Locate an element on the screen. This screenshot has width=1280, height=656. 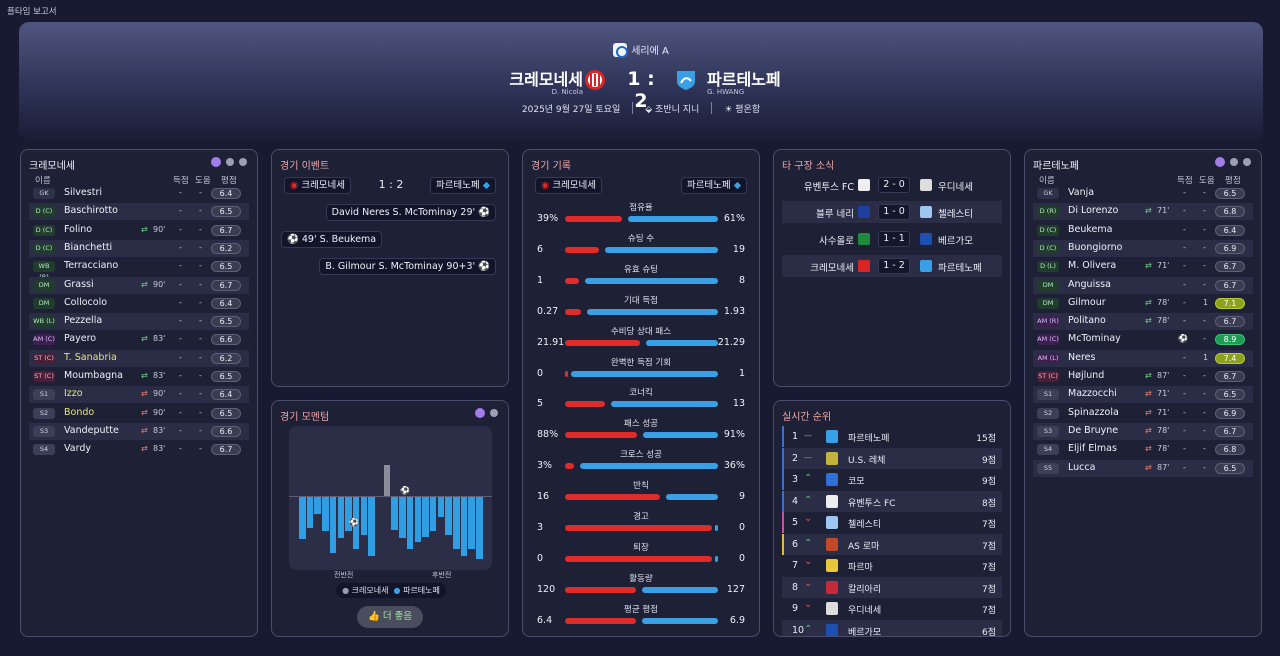
event-item: David Neres S. McTominay 29' ⚽ is located at coordinates (410, 212).